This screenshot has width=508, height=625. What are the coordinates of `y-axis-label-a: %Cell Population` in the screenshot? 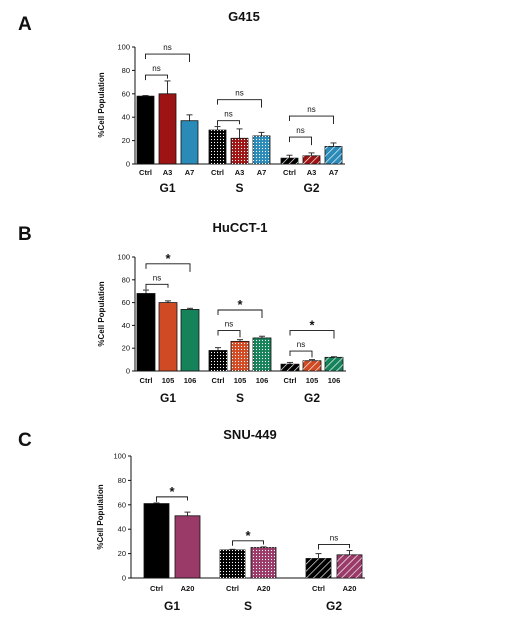 It's located at (101, 104).